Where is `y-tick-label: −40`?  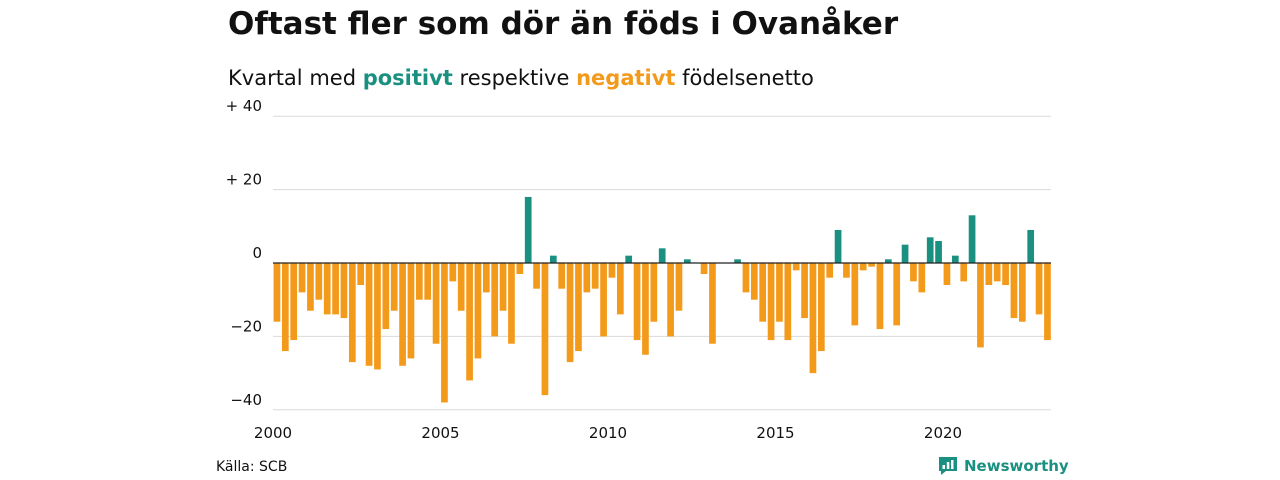
y-tick-label: −40 is located at coordinates (246, 400).